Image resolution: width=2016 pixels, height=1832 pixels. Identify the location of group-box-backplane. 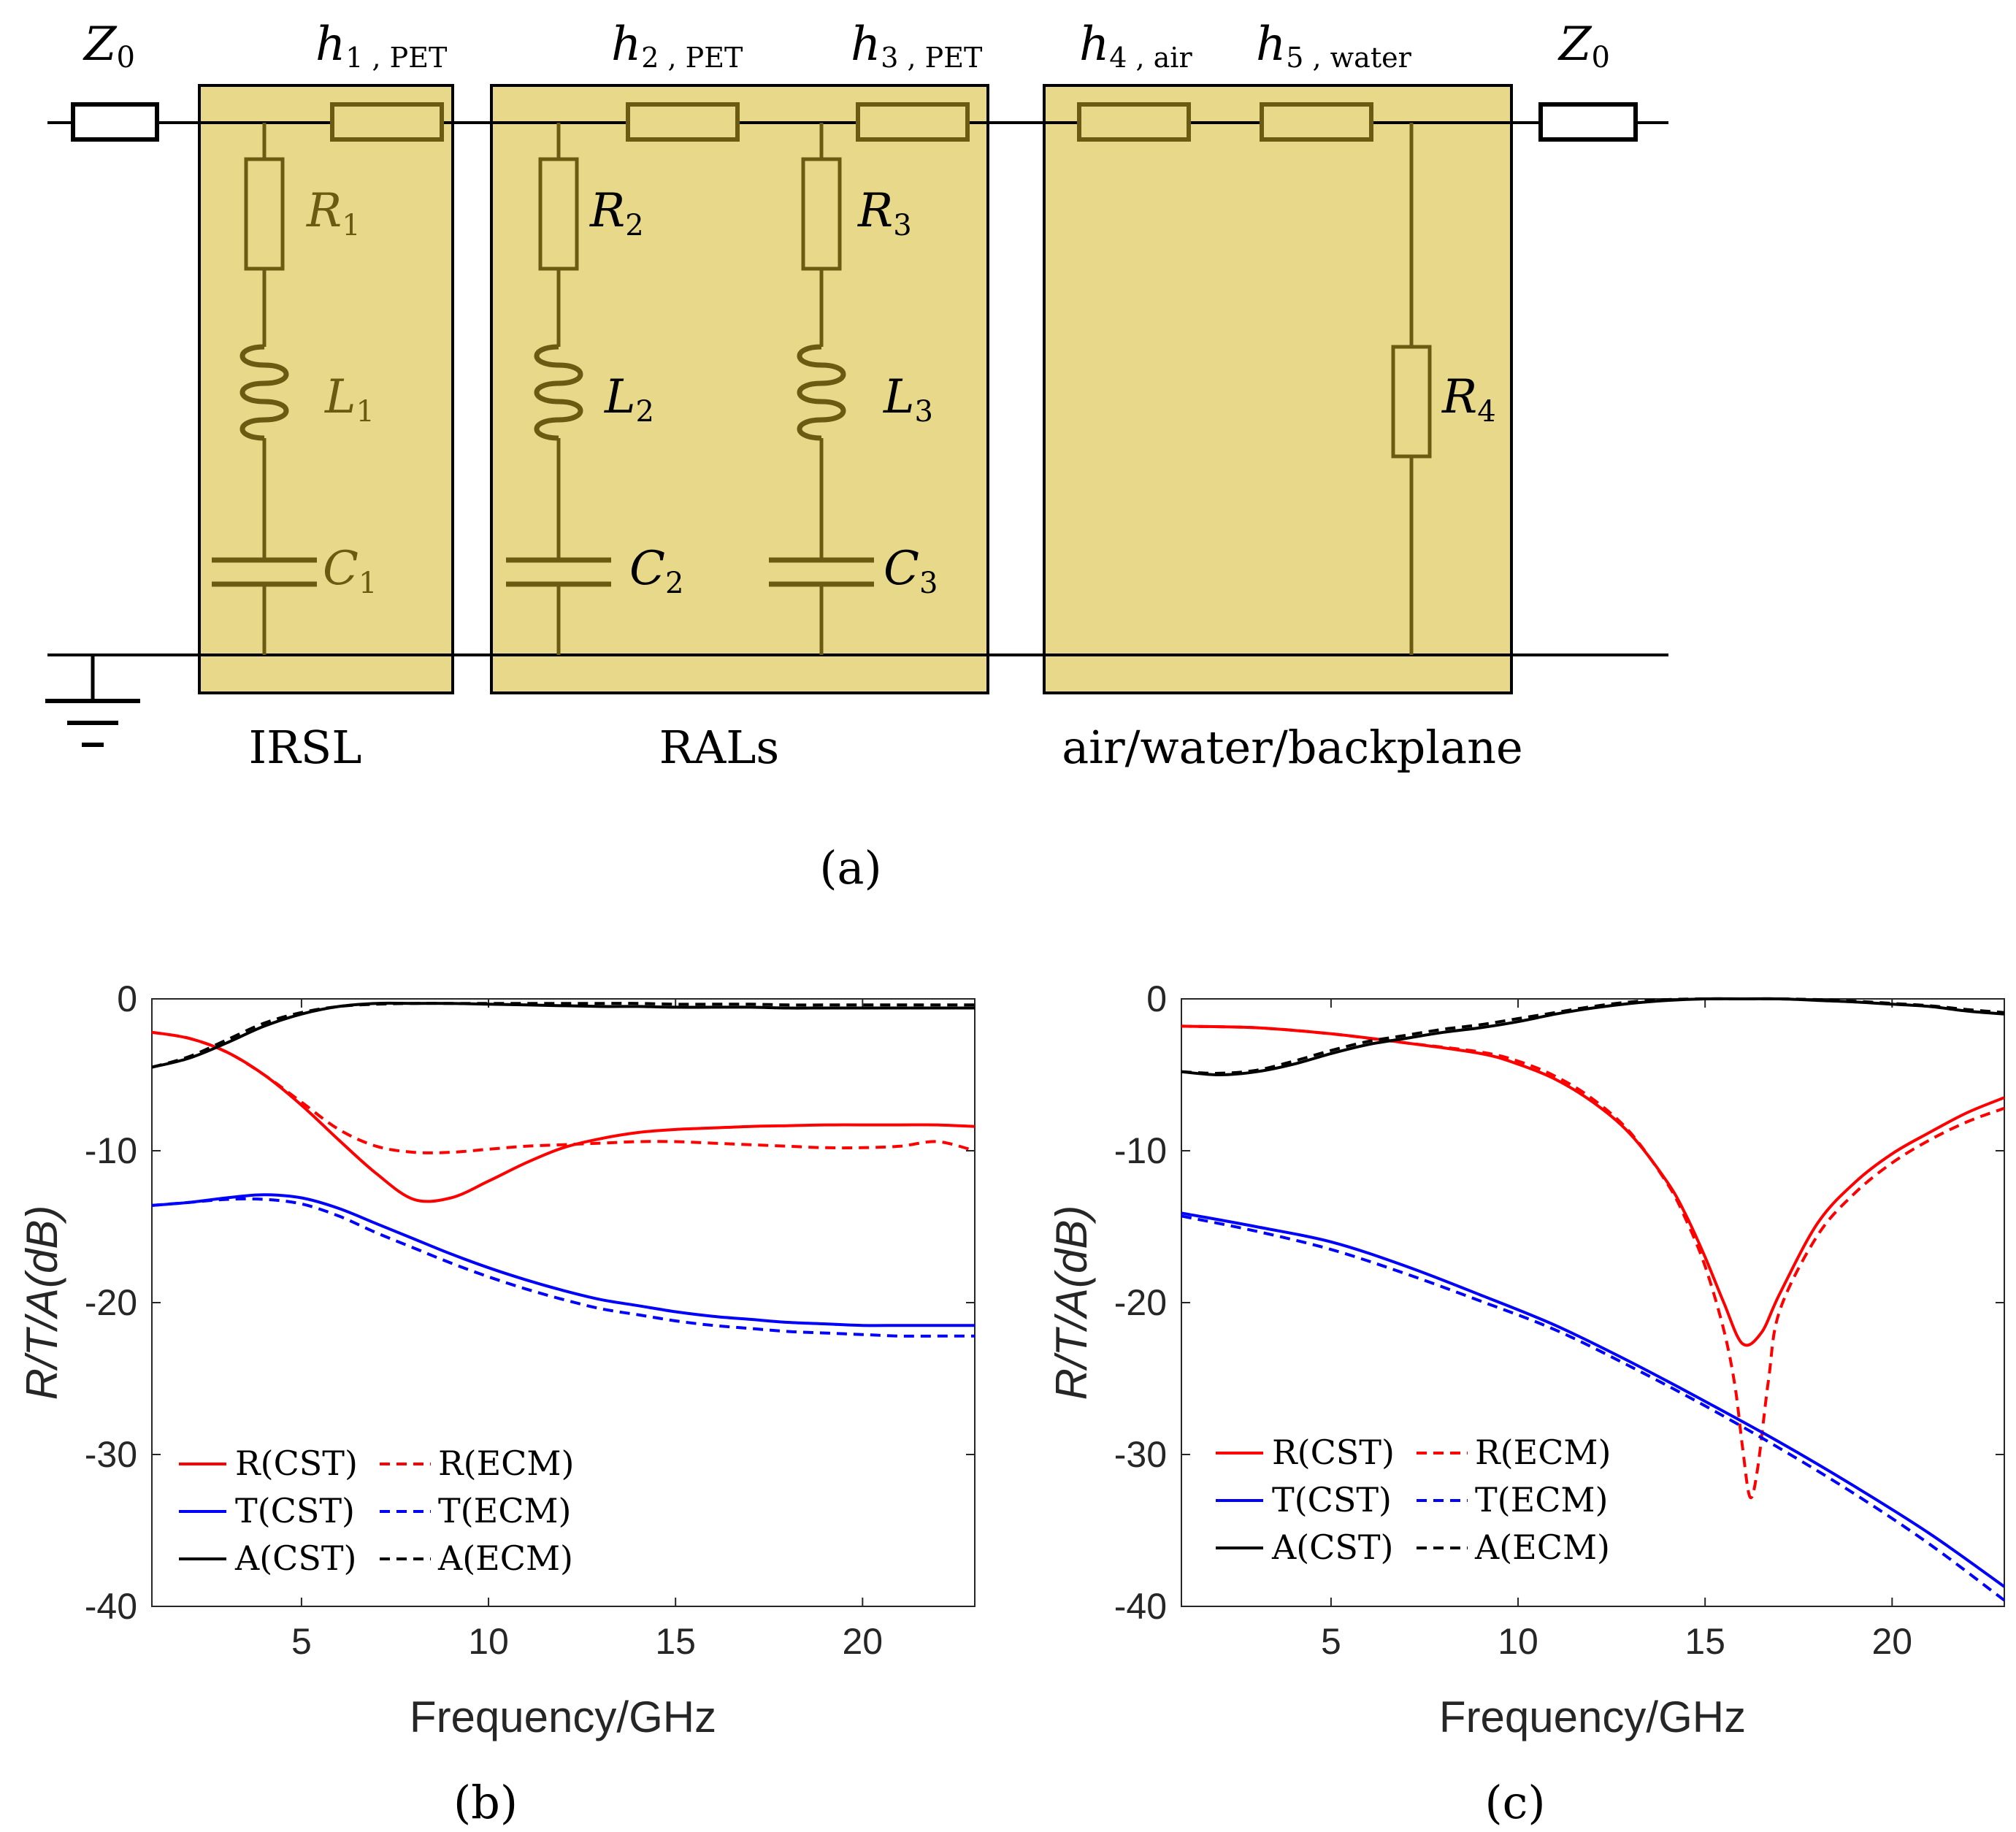
(1278, 389).